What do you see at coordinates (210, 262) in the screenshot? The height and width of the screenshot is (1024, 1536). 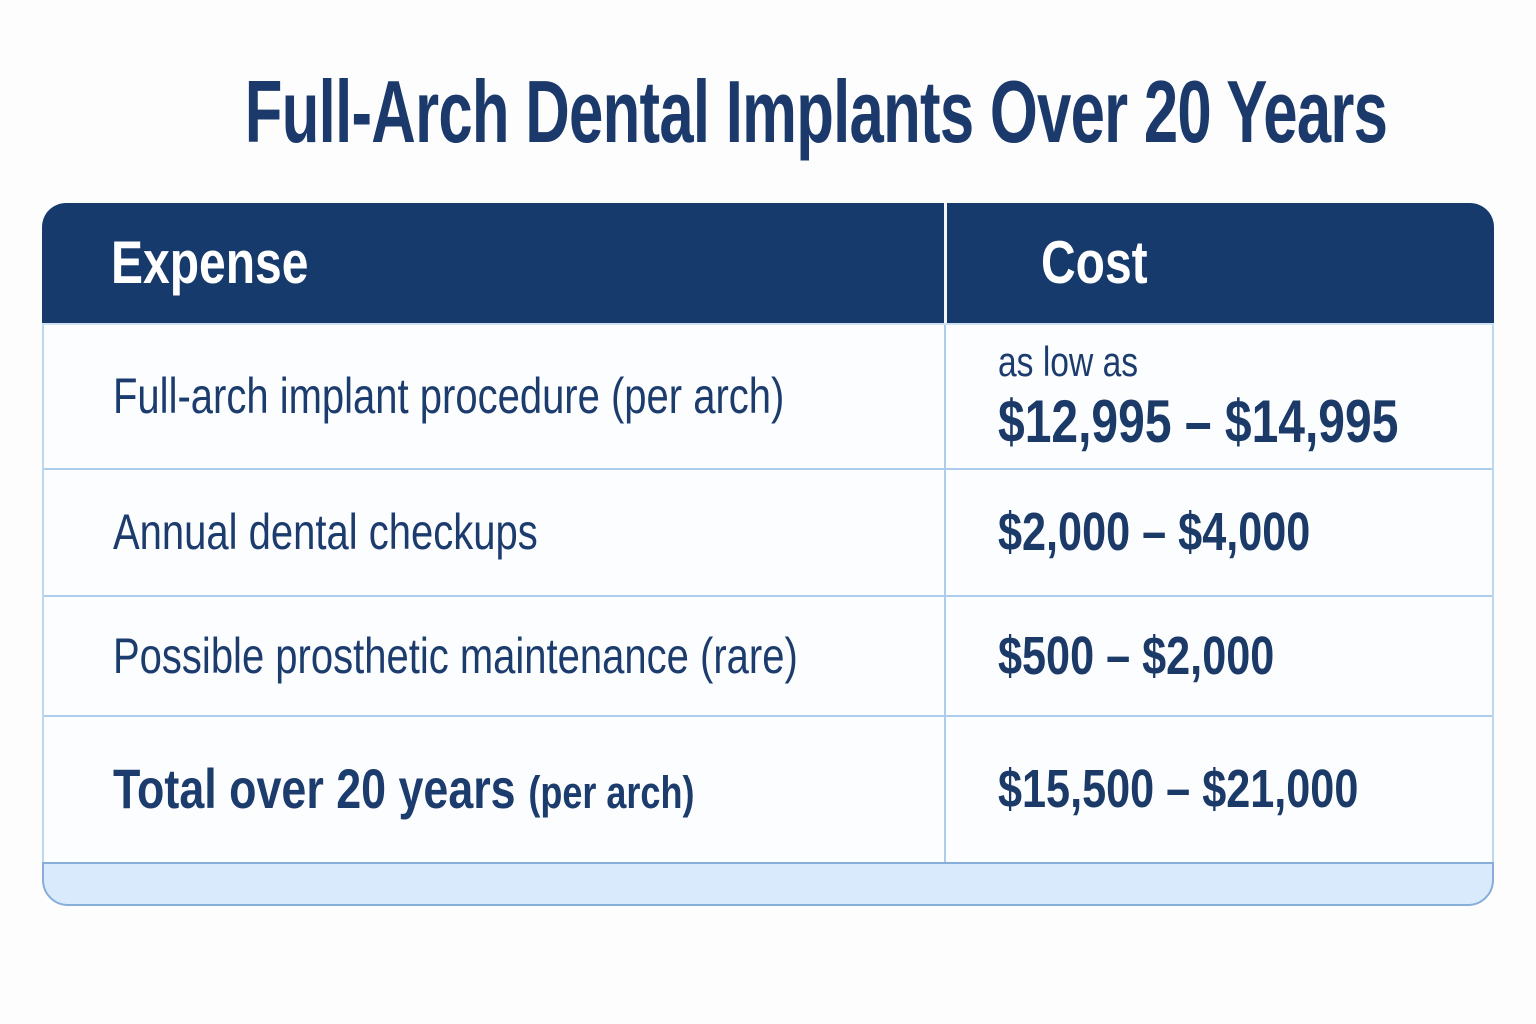 I see `expense-header-label: Expense` at bounding box center [210, 262].